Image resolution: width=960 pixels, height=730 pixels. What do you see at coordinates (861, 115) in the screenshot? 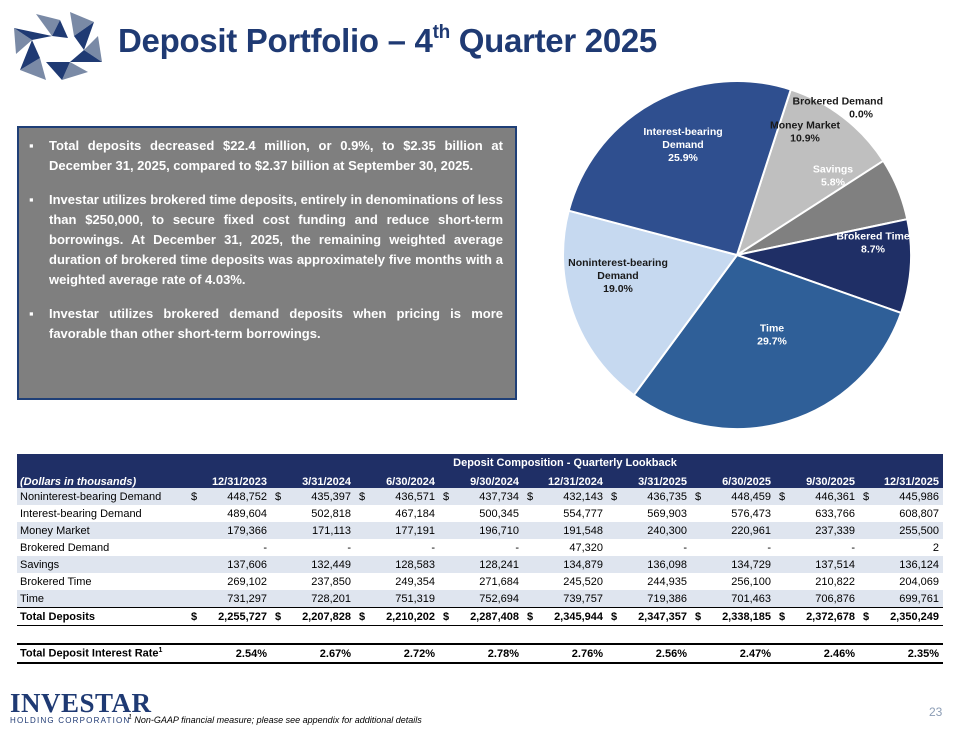
I see `pie-label-value: 0.0%` at bounding box center [861, 115].